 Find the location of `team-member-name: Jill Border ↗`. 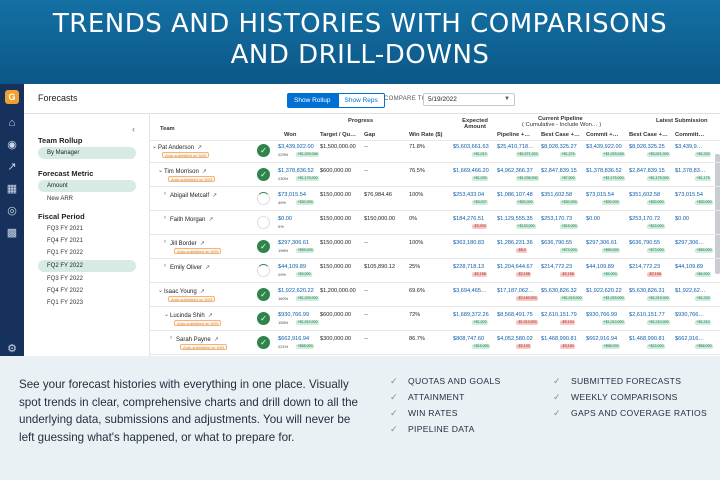

team-member-name: Jill Border ↗ is located at coordinates (187, 243).